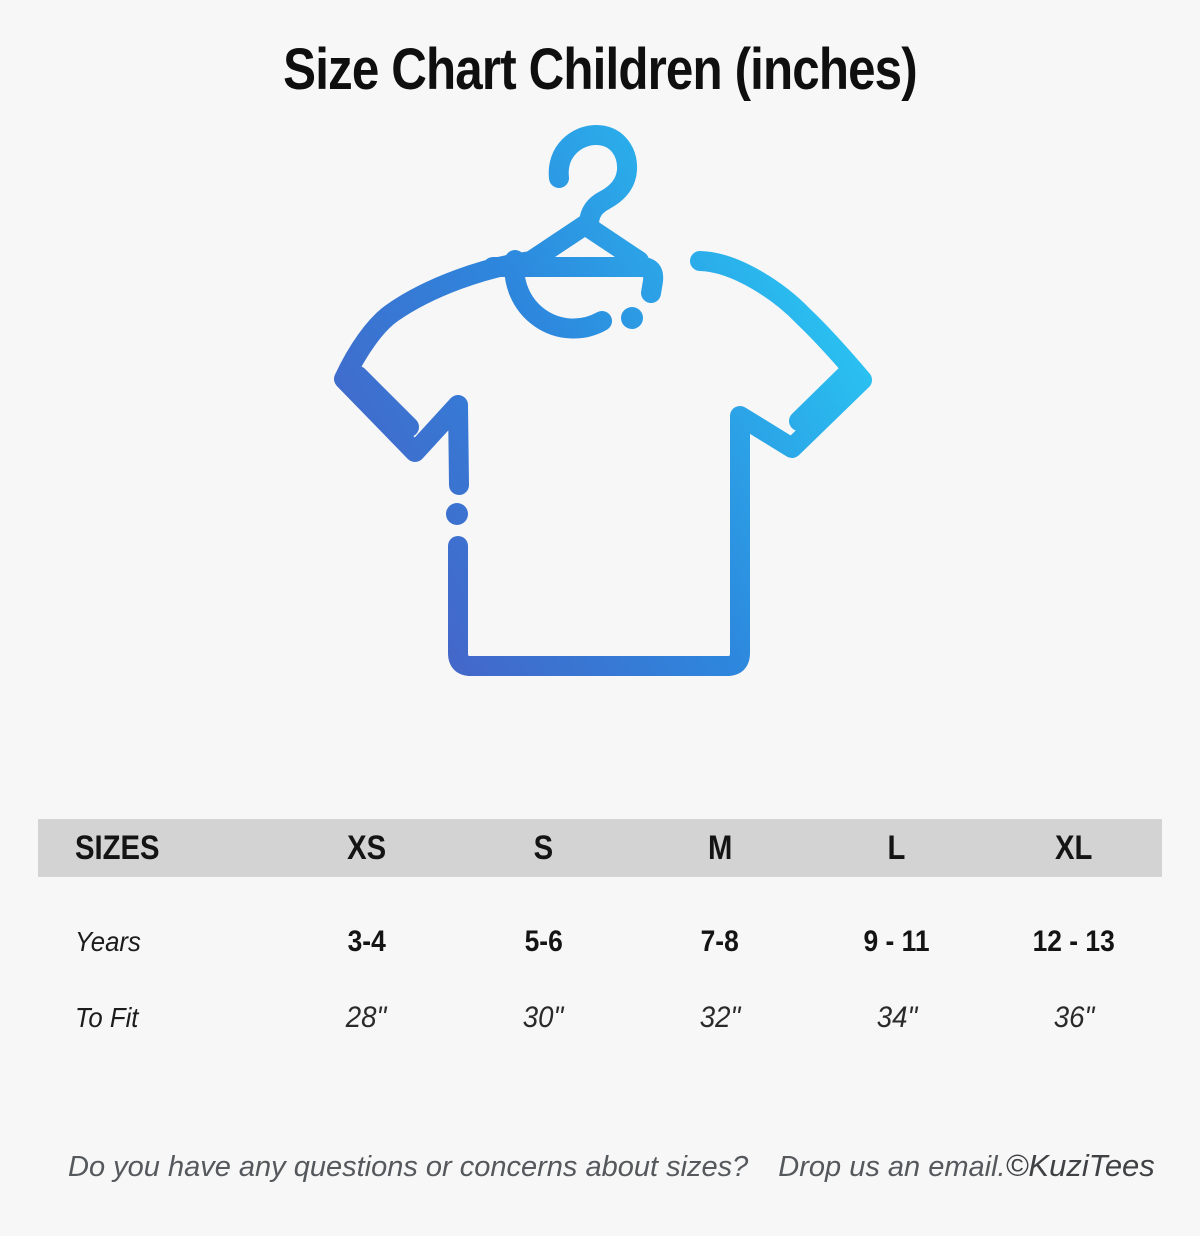  I want to click on years-xl: 12 - 13, so click(1073, 941).